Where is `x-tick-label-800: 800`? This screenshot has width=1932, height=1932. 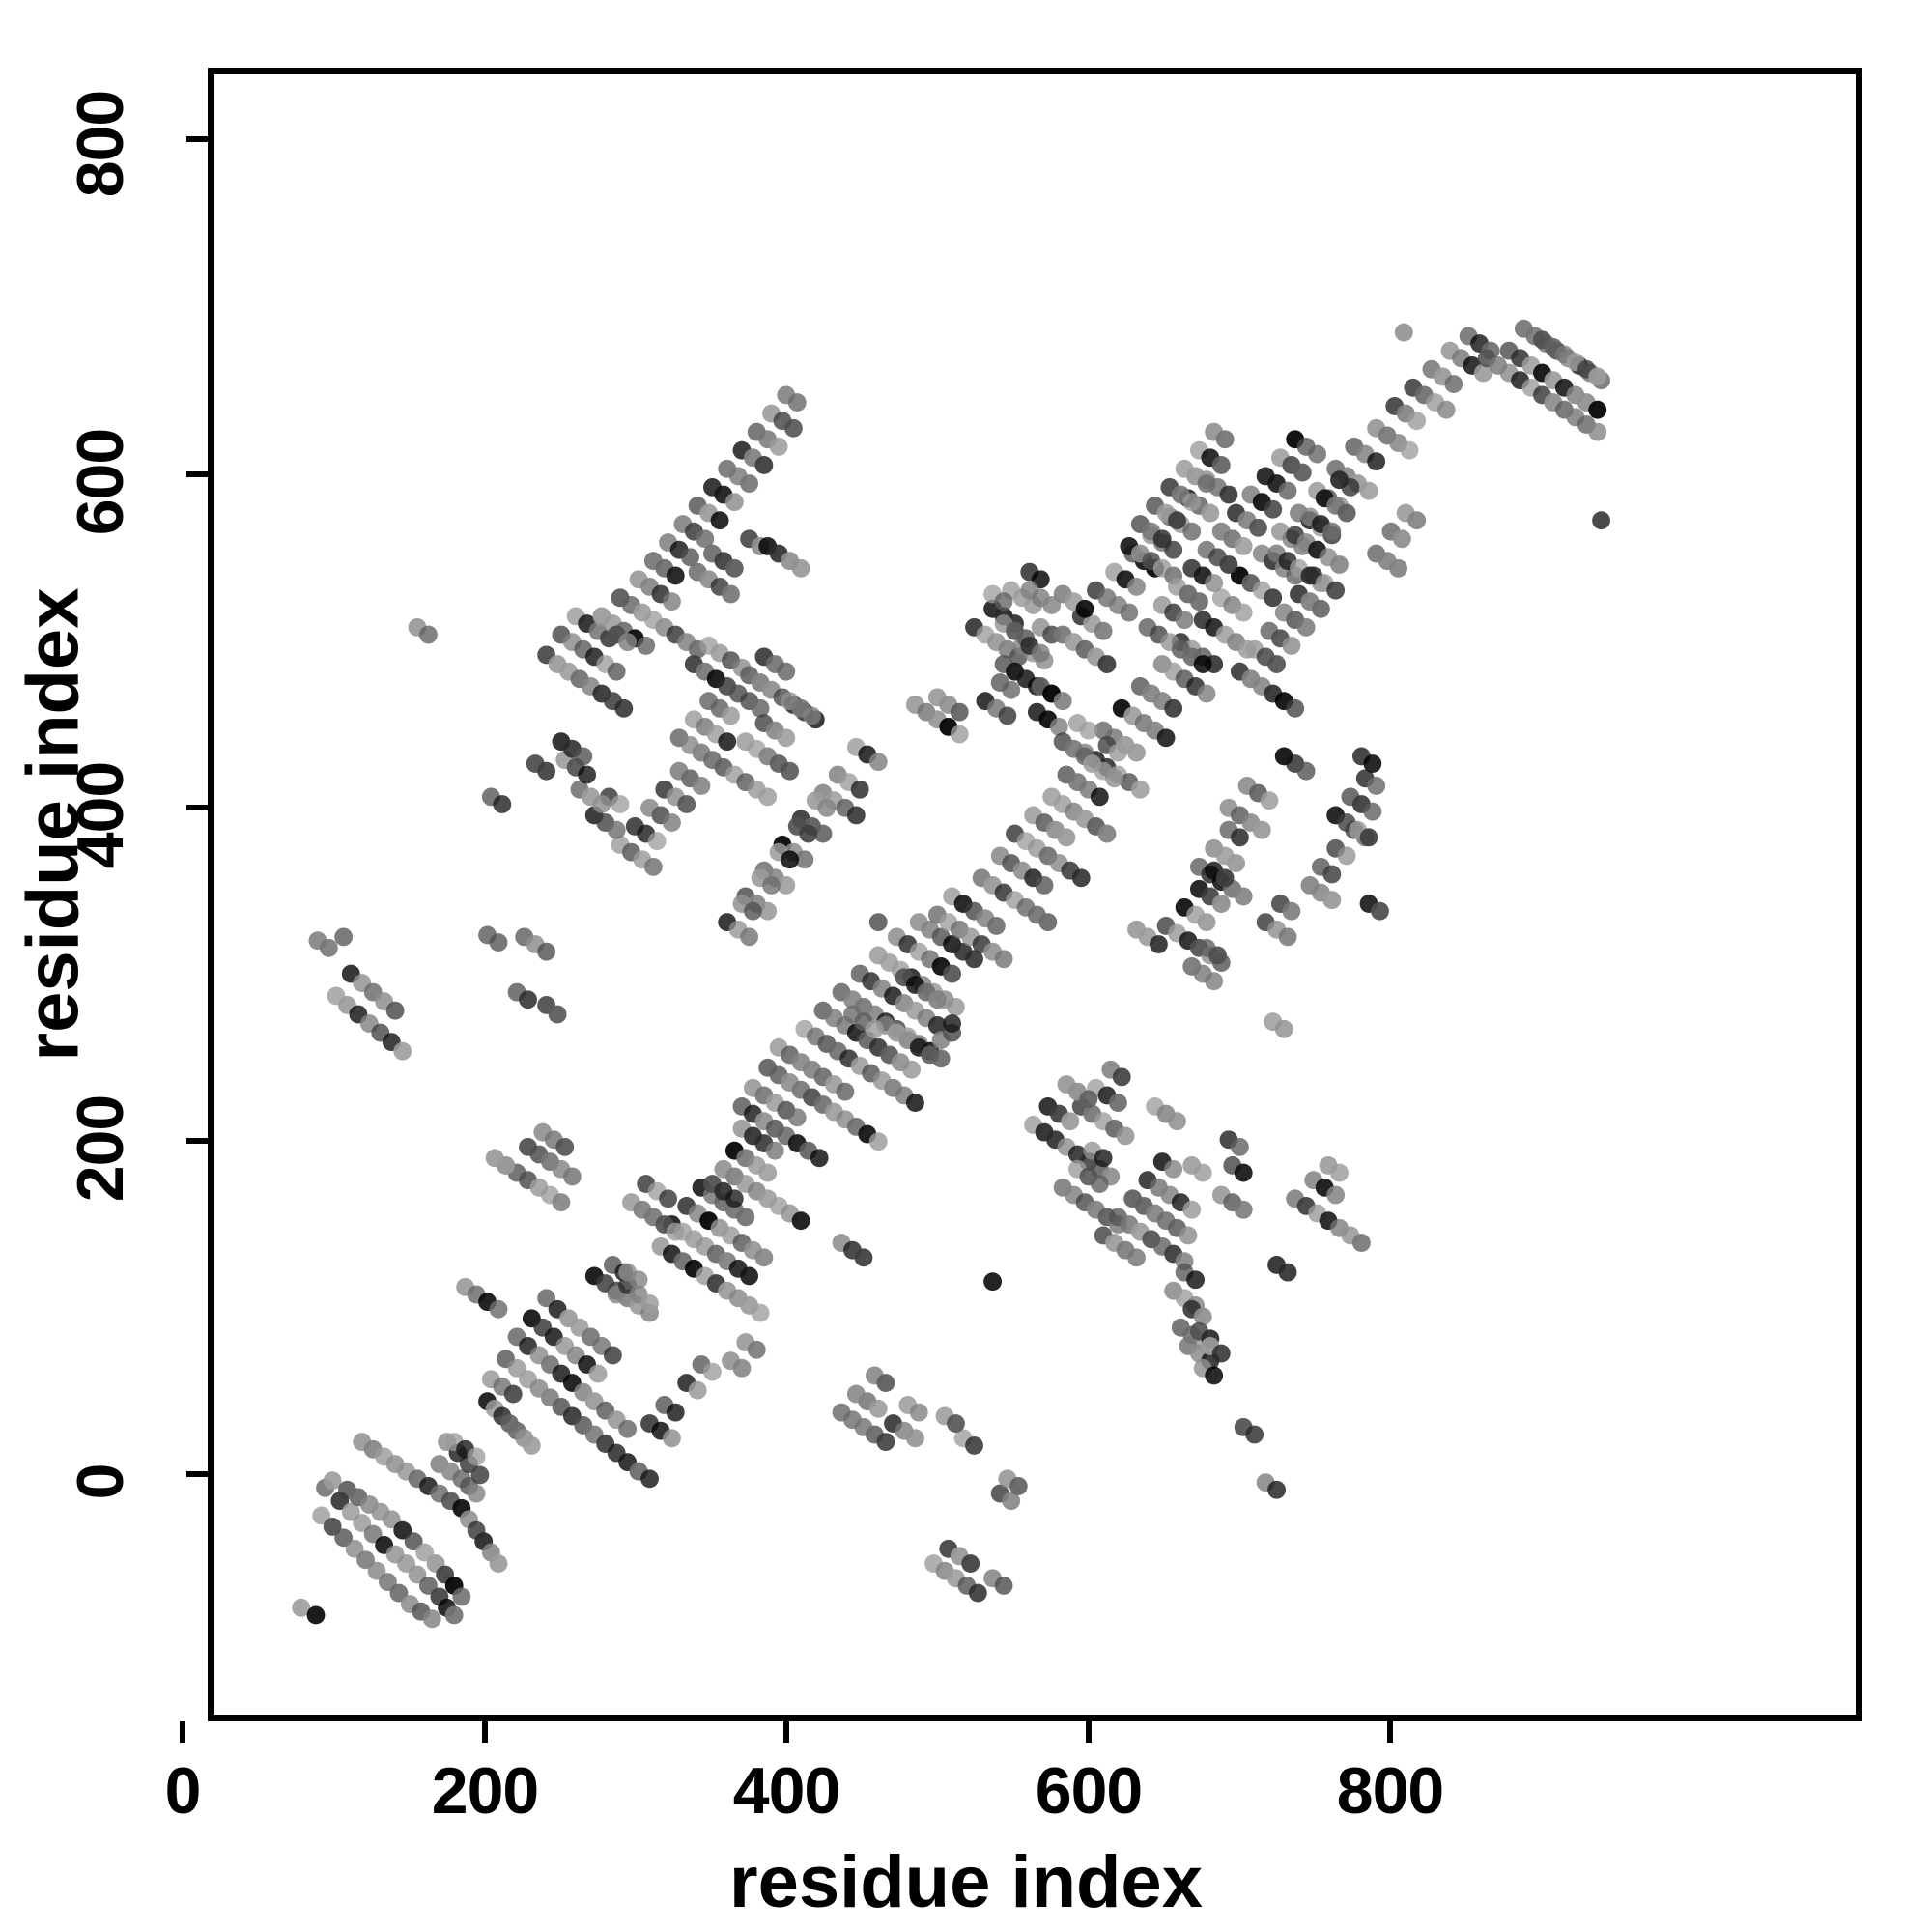 x-tick-label-800: 800 is located at coordinates (1390, 1791).